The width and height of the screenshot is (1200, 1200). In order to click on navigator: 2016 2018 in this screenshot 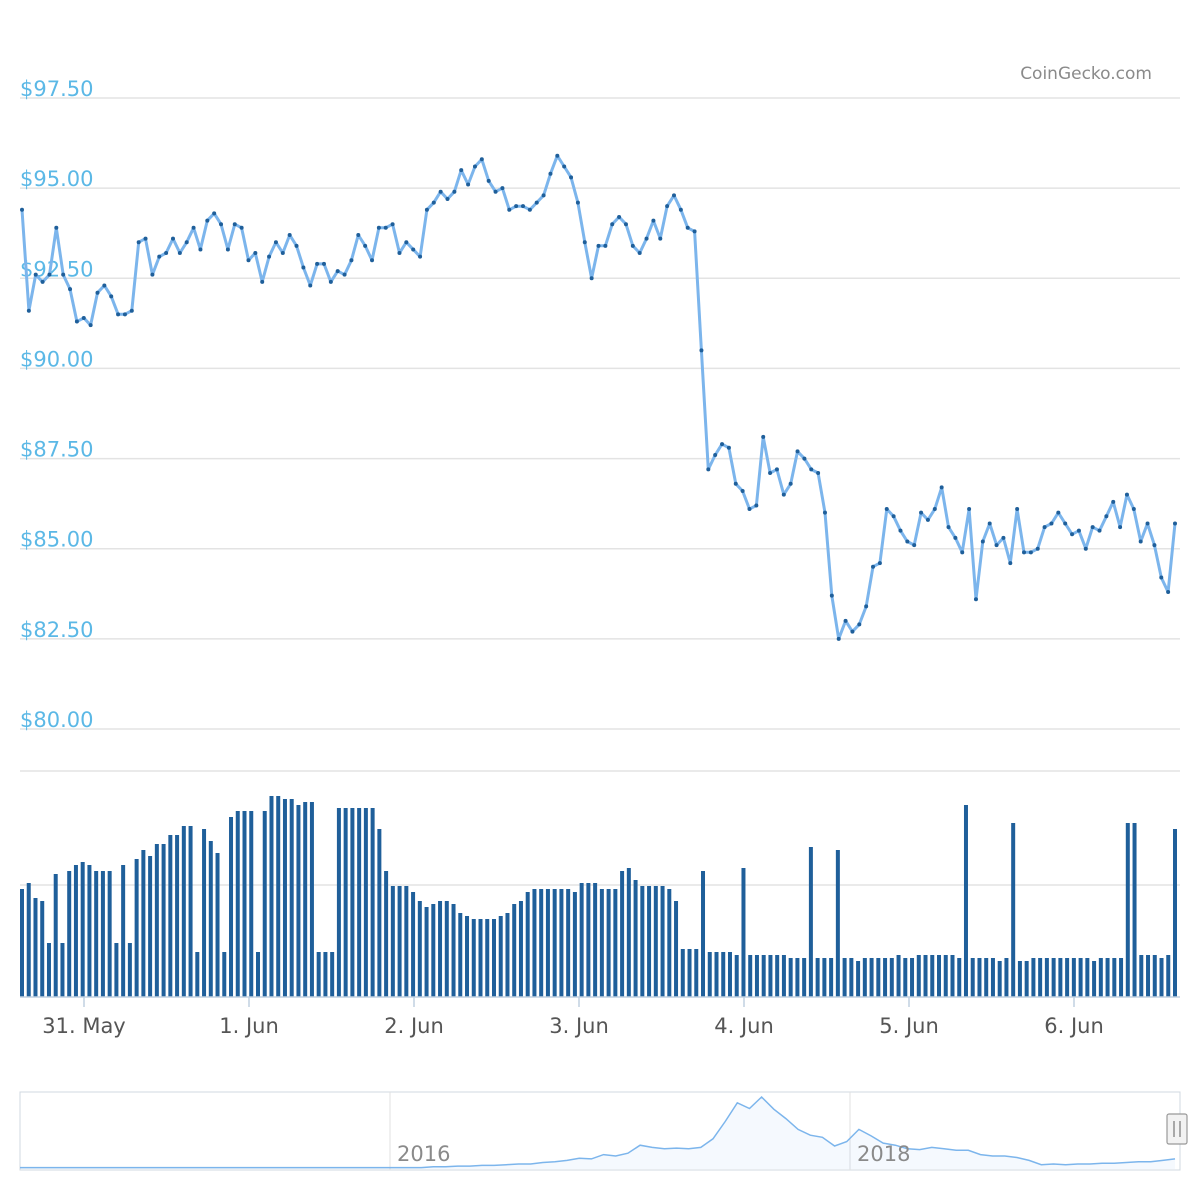, I will do `click(603, 1131)`.